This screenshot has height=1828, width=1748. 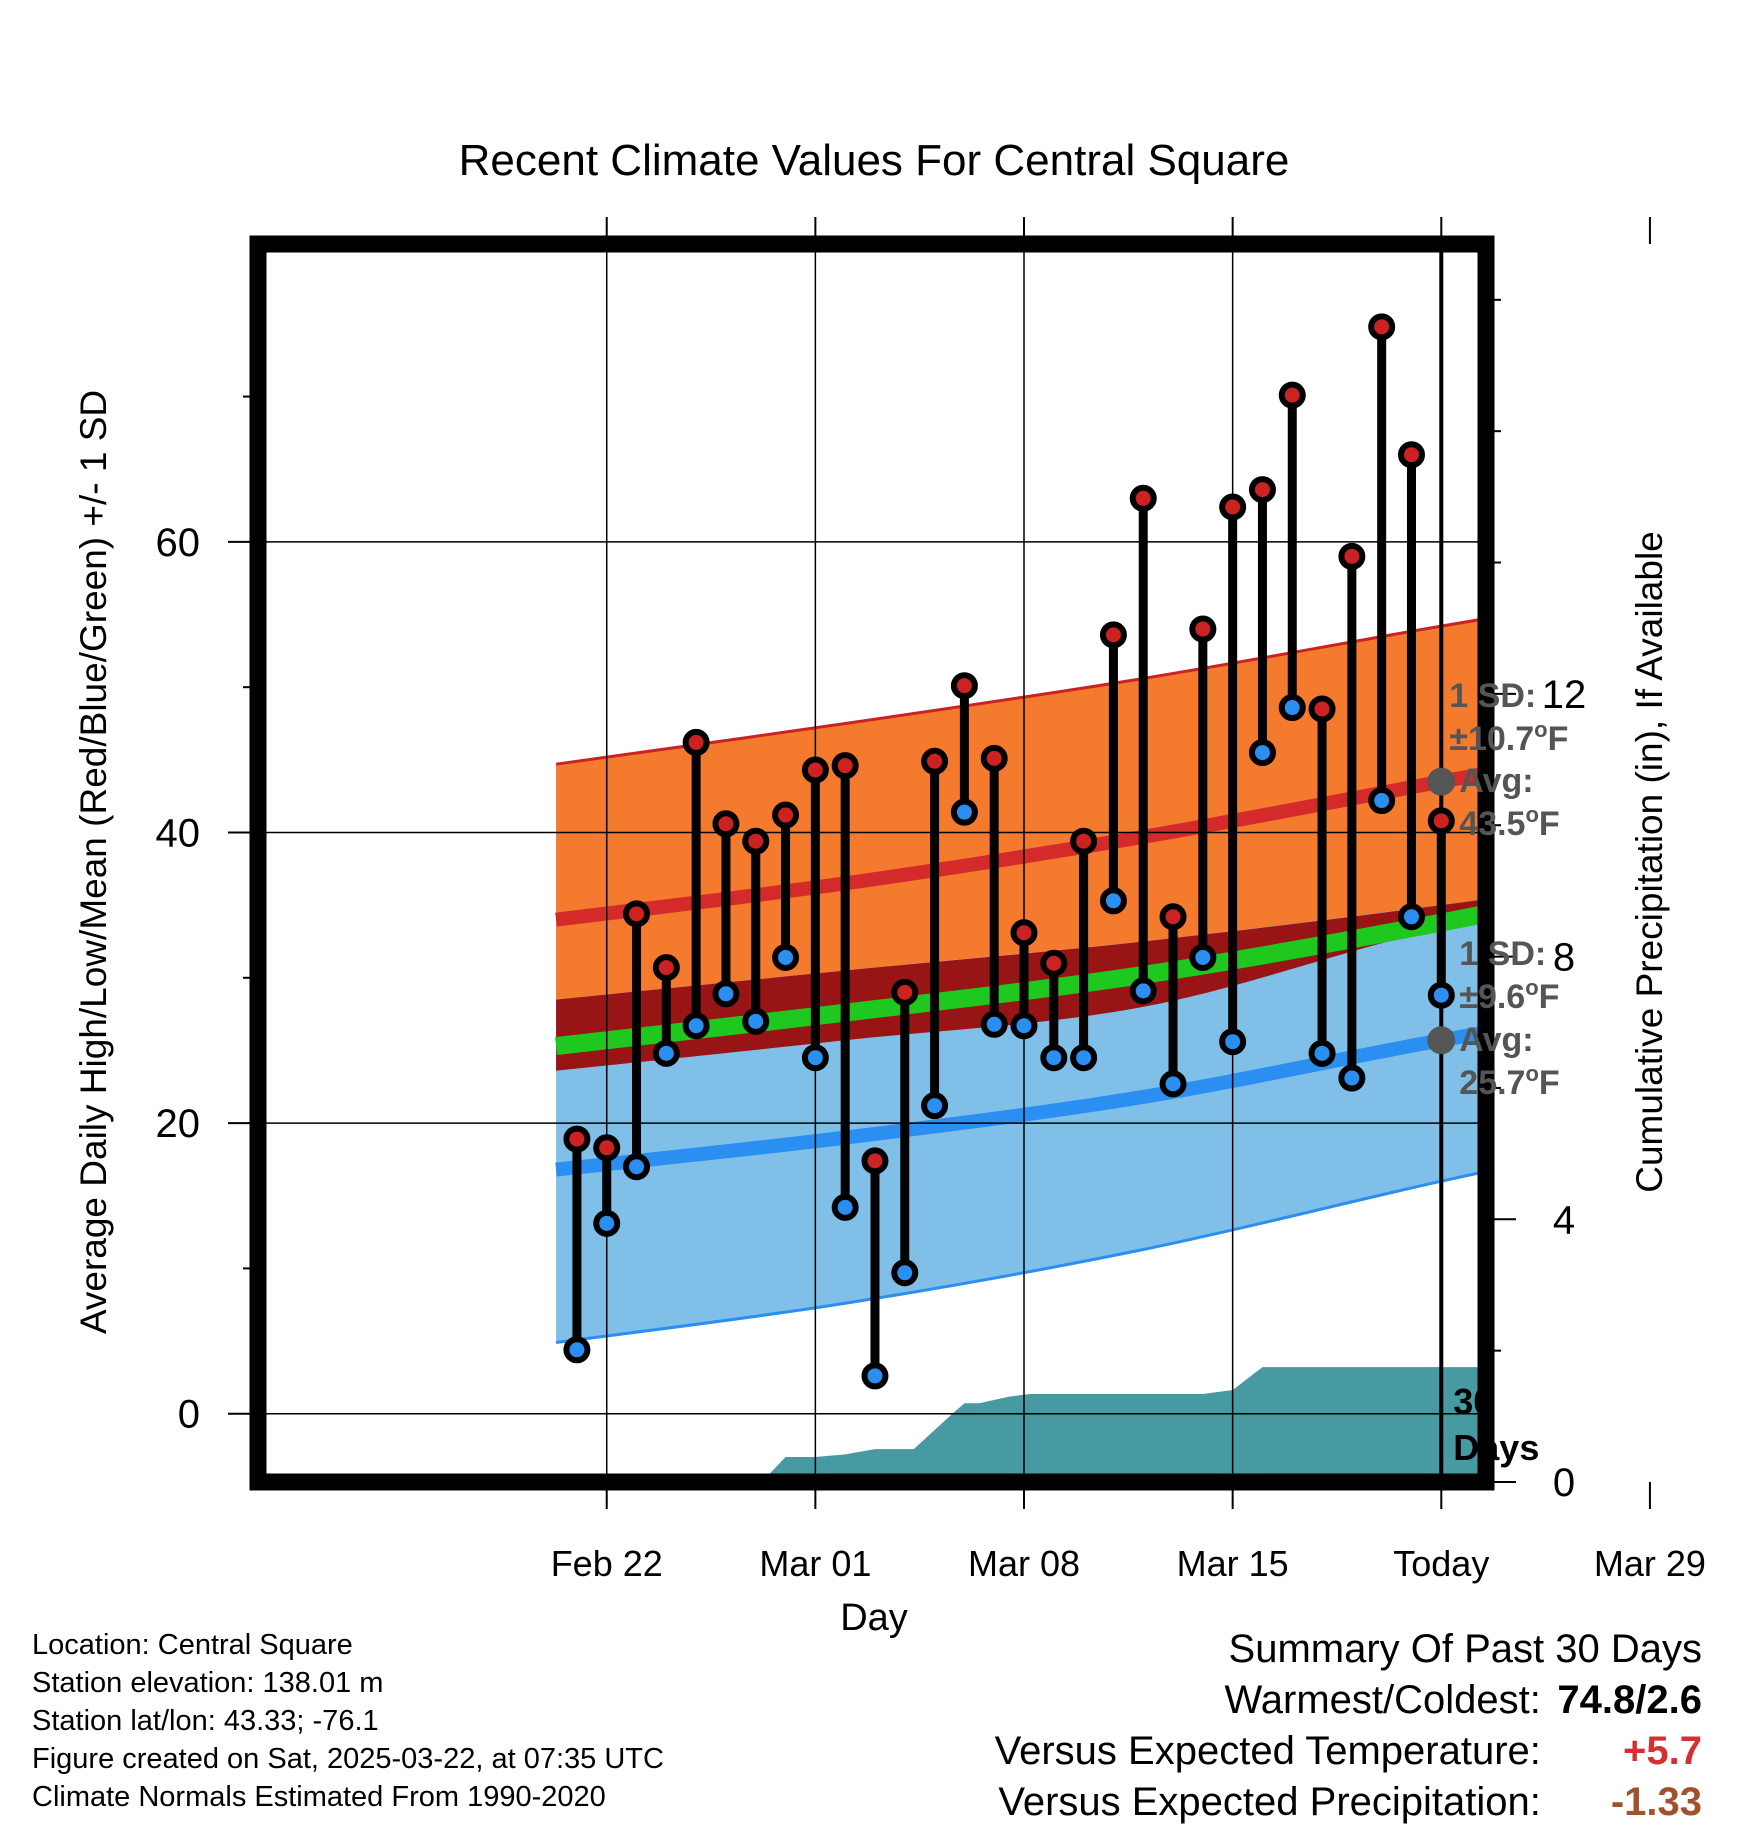 What do you see at coordinates (1020, 1256) in the screenshot?
I see `low-sd-lower-line` at bounding box center [1020, 1256].